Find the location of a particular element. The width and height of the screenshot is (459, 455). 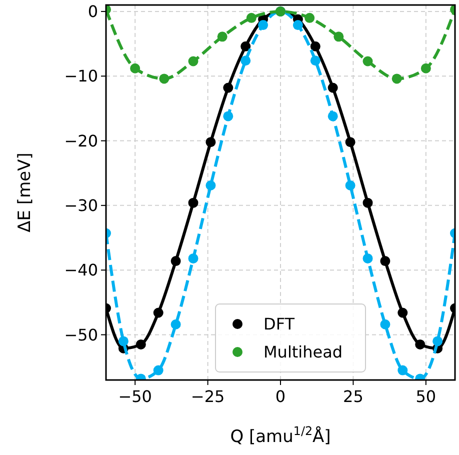

x-axis-title: Q [amu$^{1/2}$Å] is located at coordinates (280, 435).